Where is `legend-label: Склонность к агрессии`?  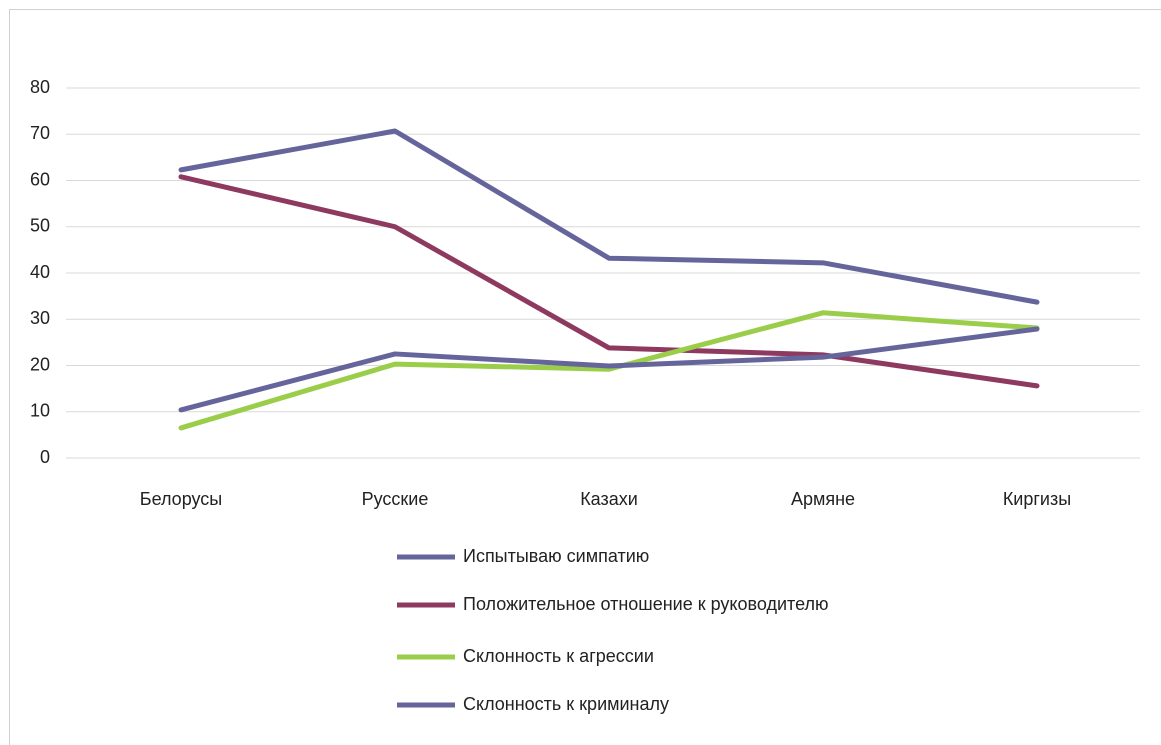 legend-label: Склонность к агрессии is located at coordinates (558, 656).